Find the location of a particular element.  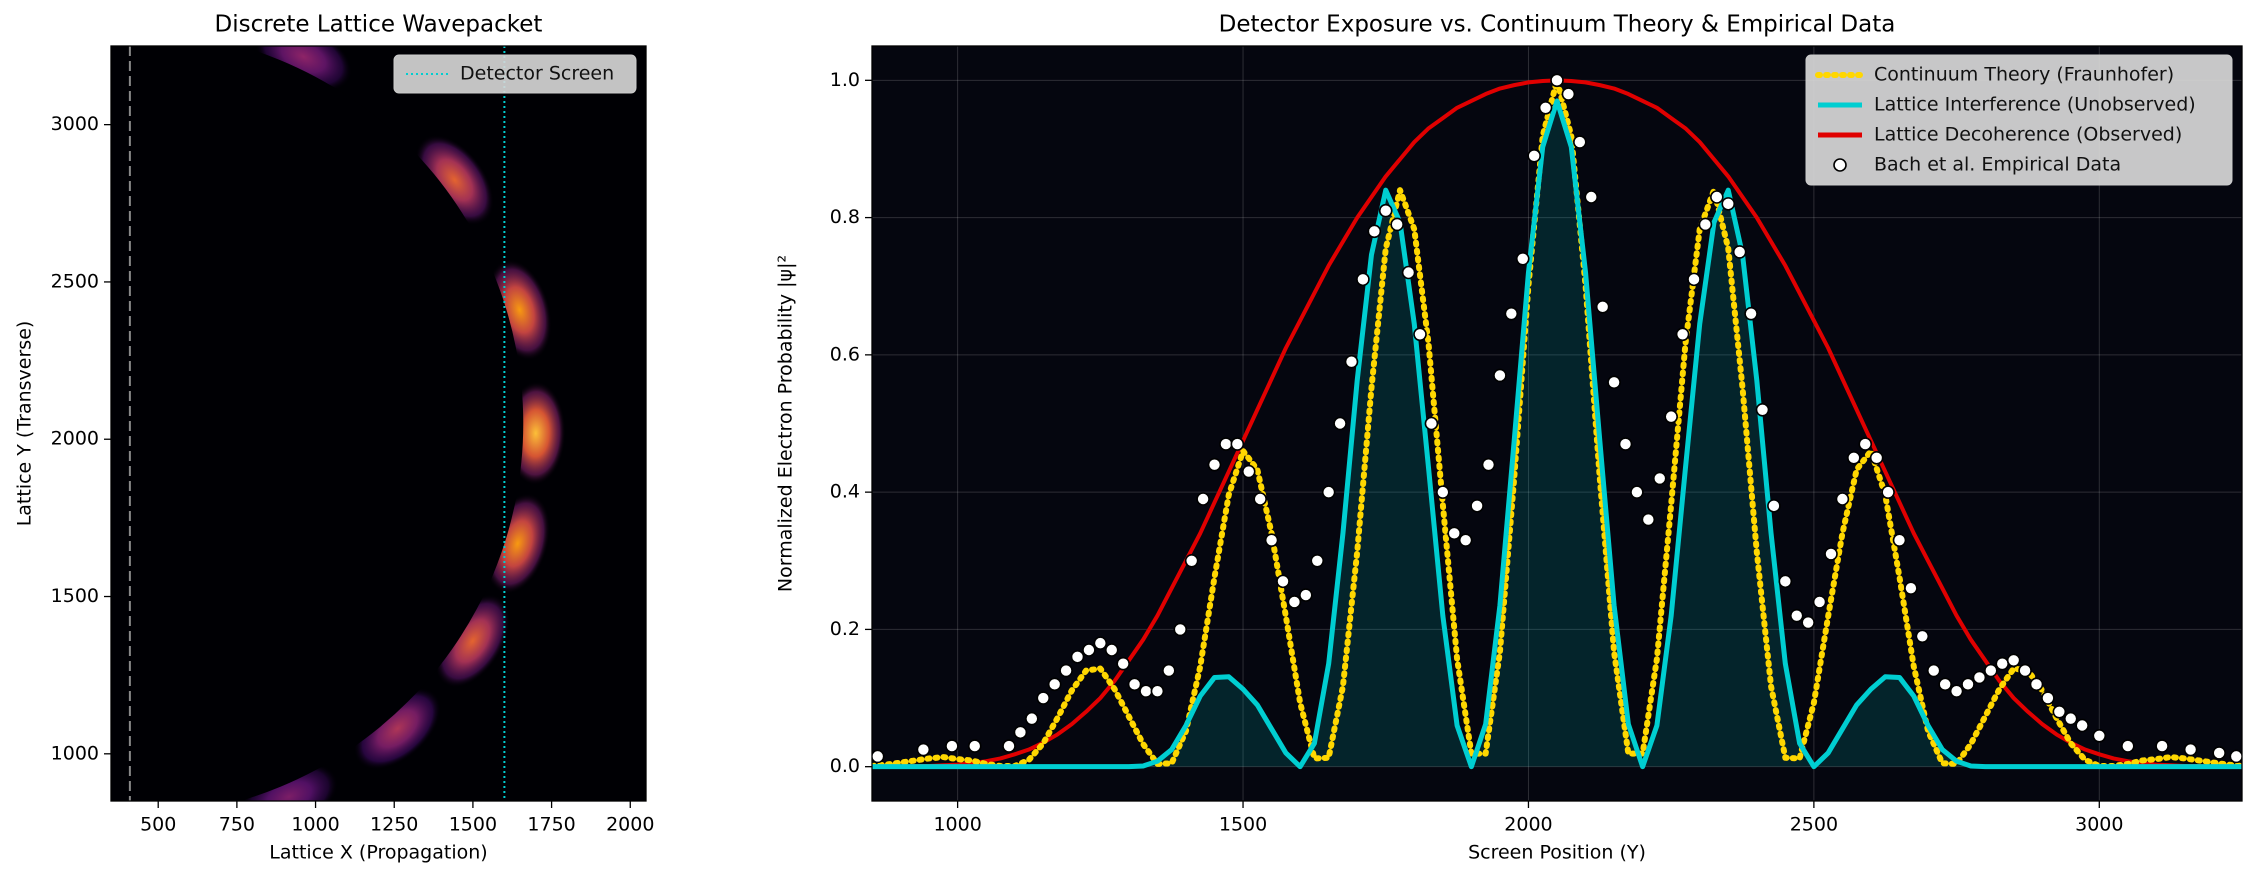

legend-label: Detector Screen is located at coordinates (537, 74).